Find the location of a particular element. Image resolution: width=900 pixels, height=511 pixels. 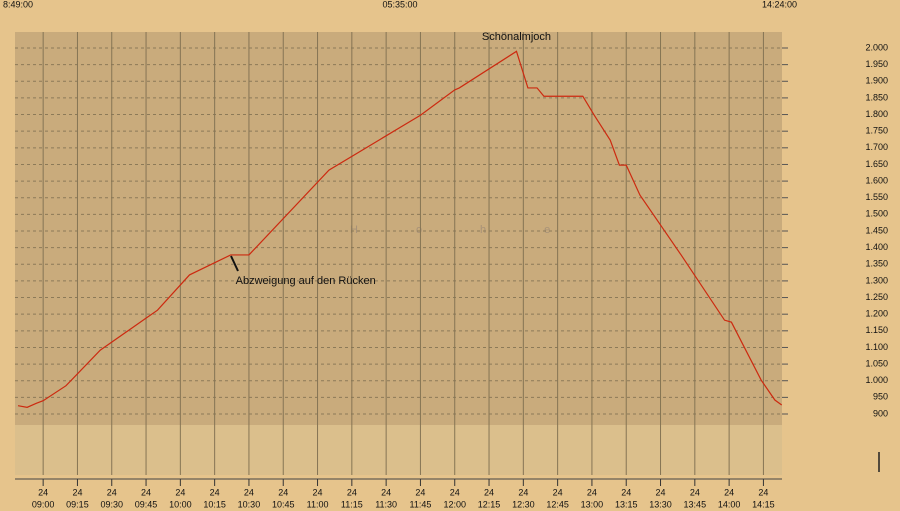

y-tick-label: 1.950 is located at coordinates (876, 64).